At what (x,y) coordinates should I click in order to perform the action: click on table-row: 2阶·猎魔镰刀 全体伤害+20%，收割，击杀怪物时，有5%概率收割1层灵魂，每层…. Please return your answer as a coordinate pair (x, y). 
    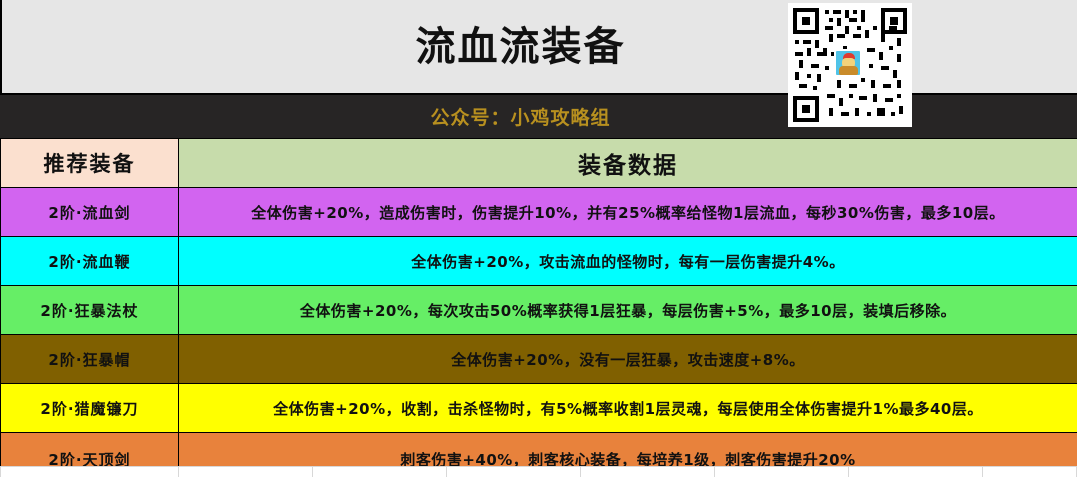
    Looking at the image, I should click on (538, 408).